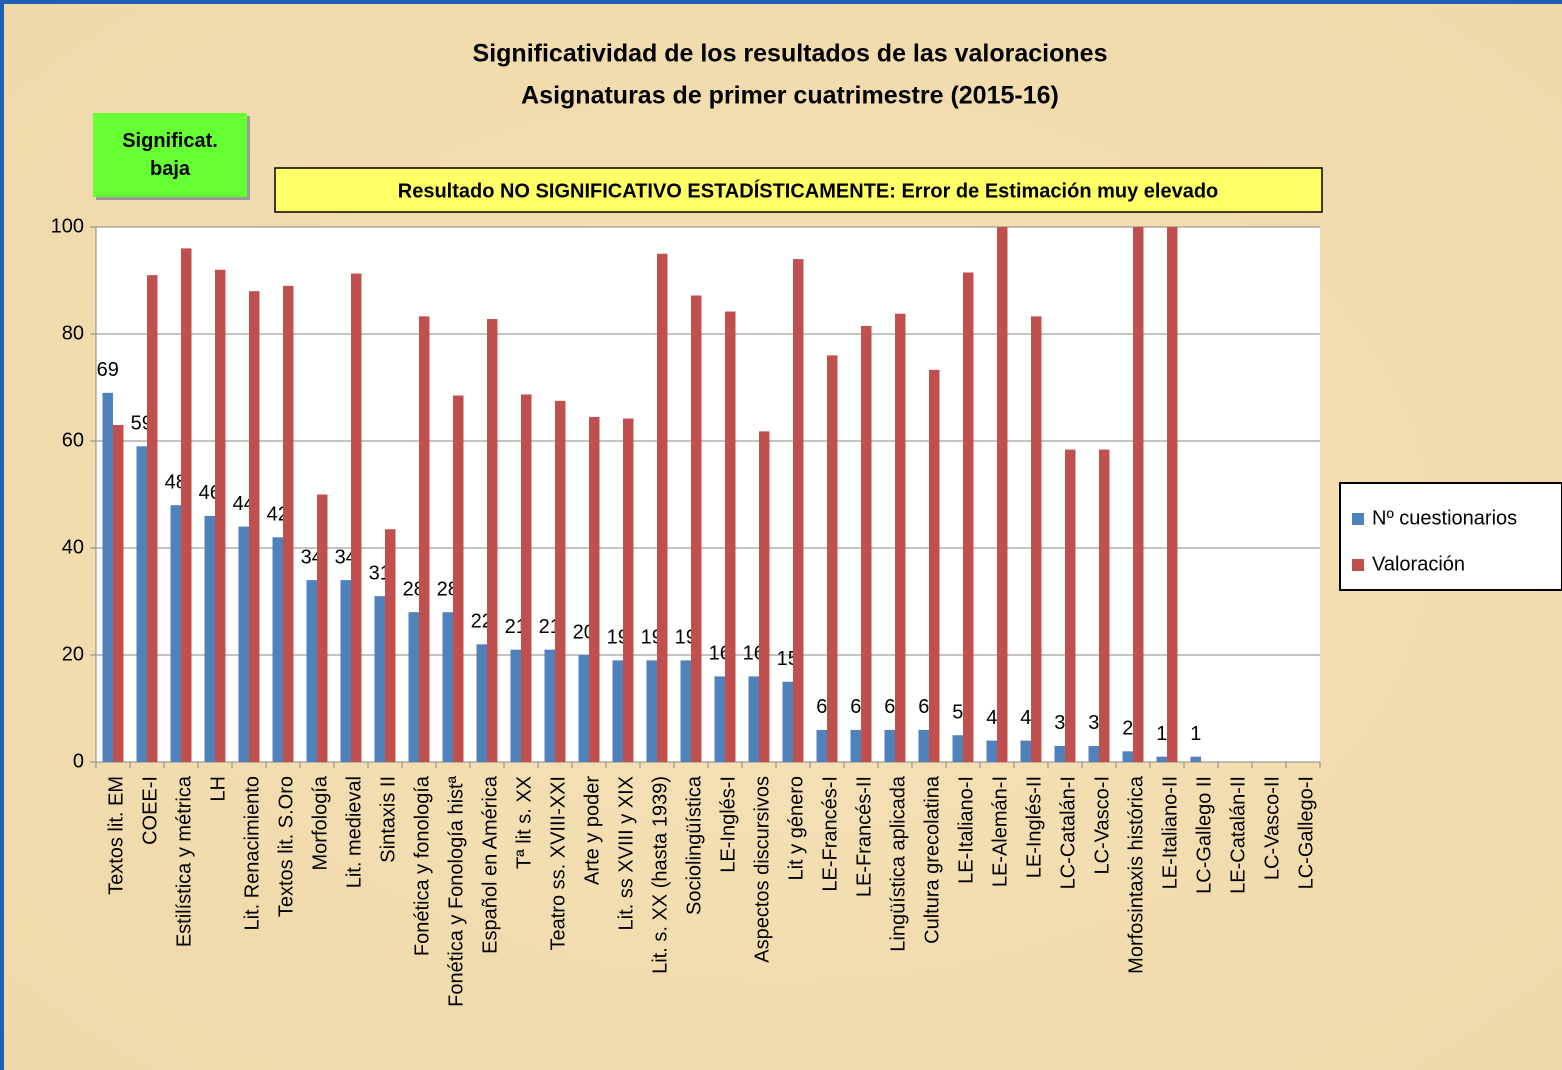  Describe the element at coordinates (957, 713) in the screenshot. I see `data-label: 5` at that location.